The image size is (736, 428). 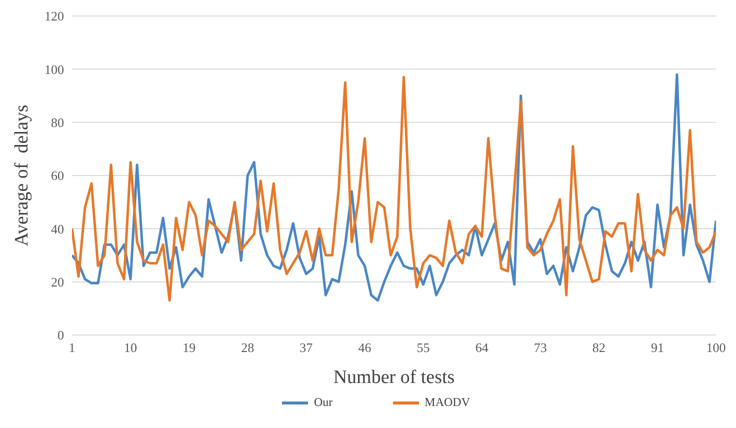 I want to click on x-tick-label: 82, so click(x=599, y=348).